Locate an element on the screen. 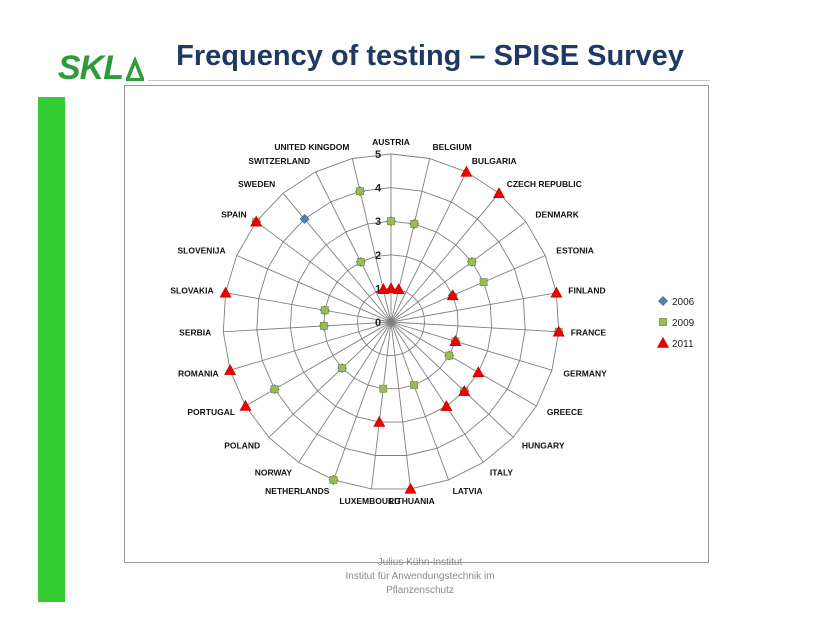 The height and width of the screenshot is (638, 826). footer-line-2: Institut für Anwendungstechnik im is located at coordinates (420, 576).